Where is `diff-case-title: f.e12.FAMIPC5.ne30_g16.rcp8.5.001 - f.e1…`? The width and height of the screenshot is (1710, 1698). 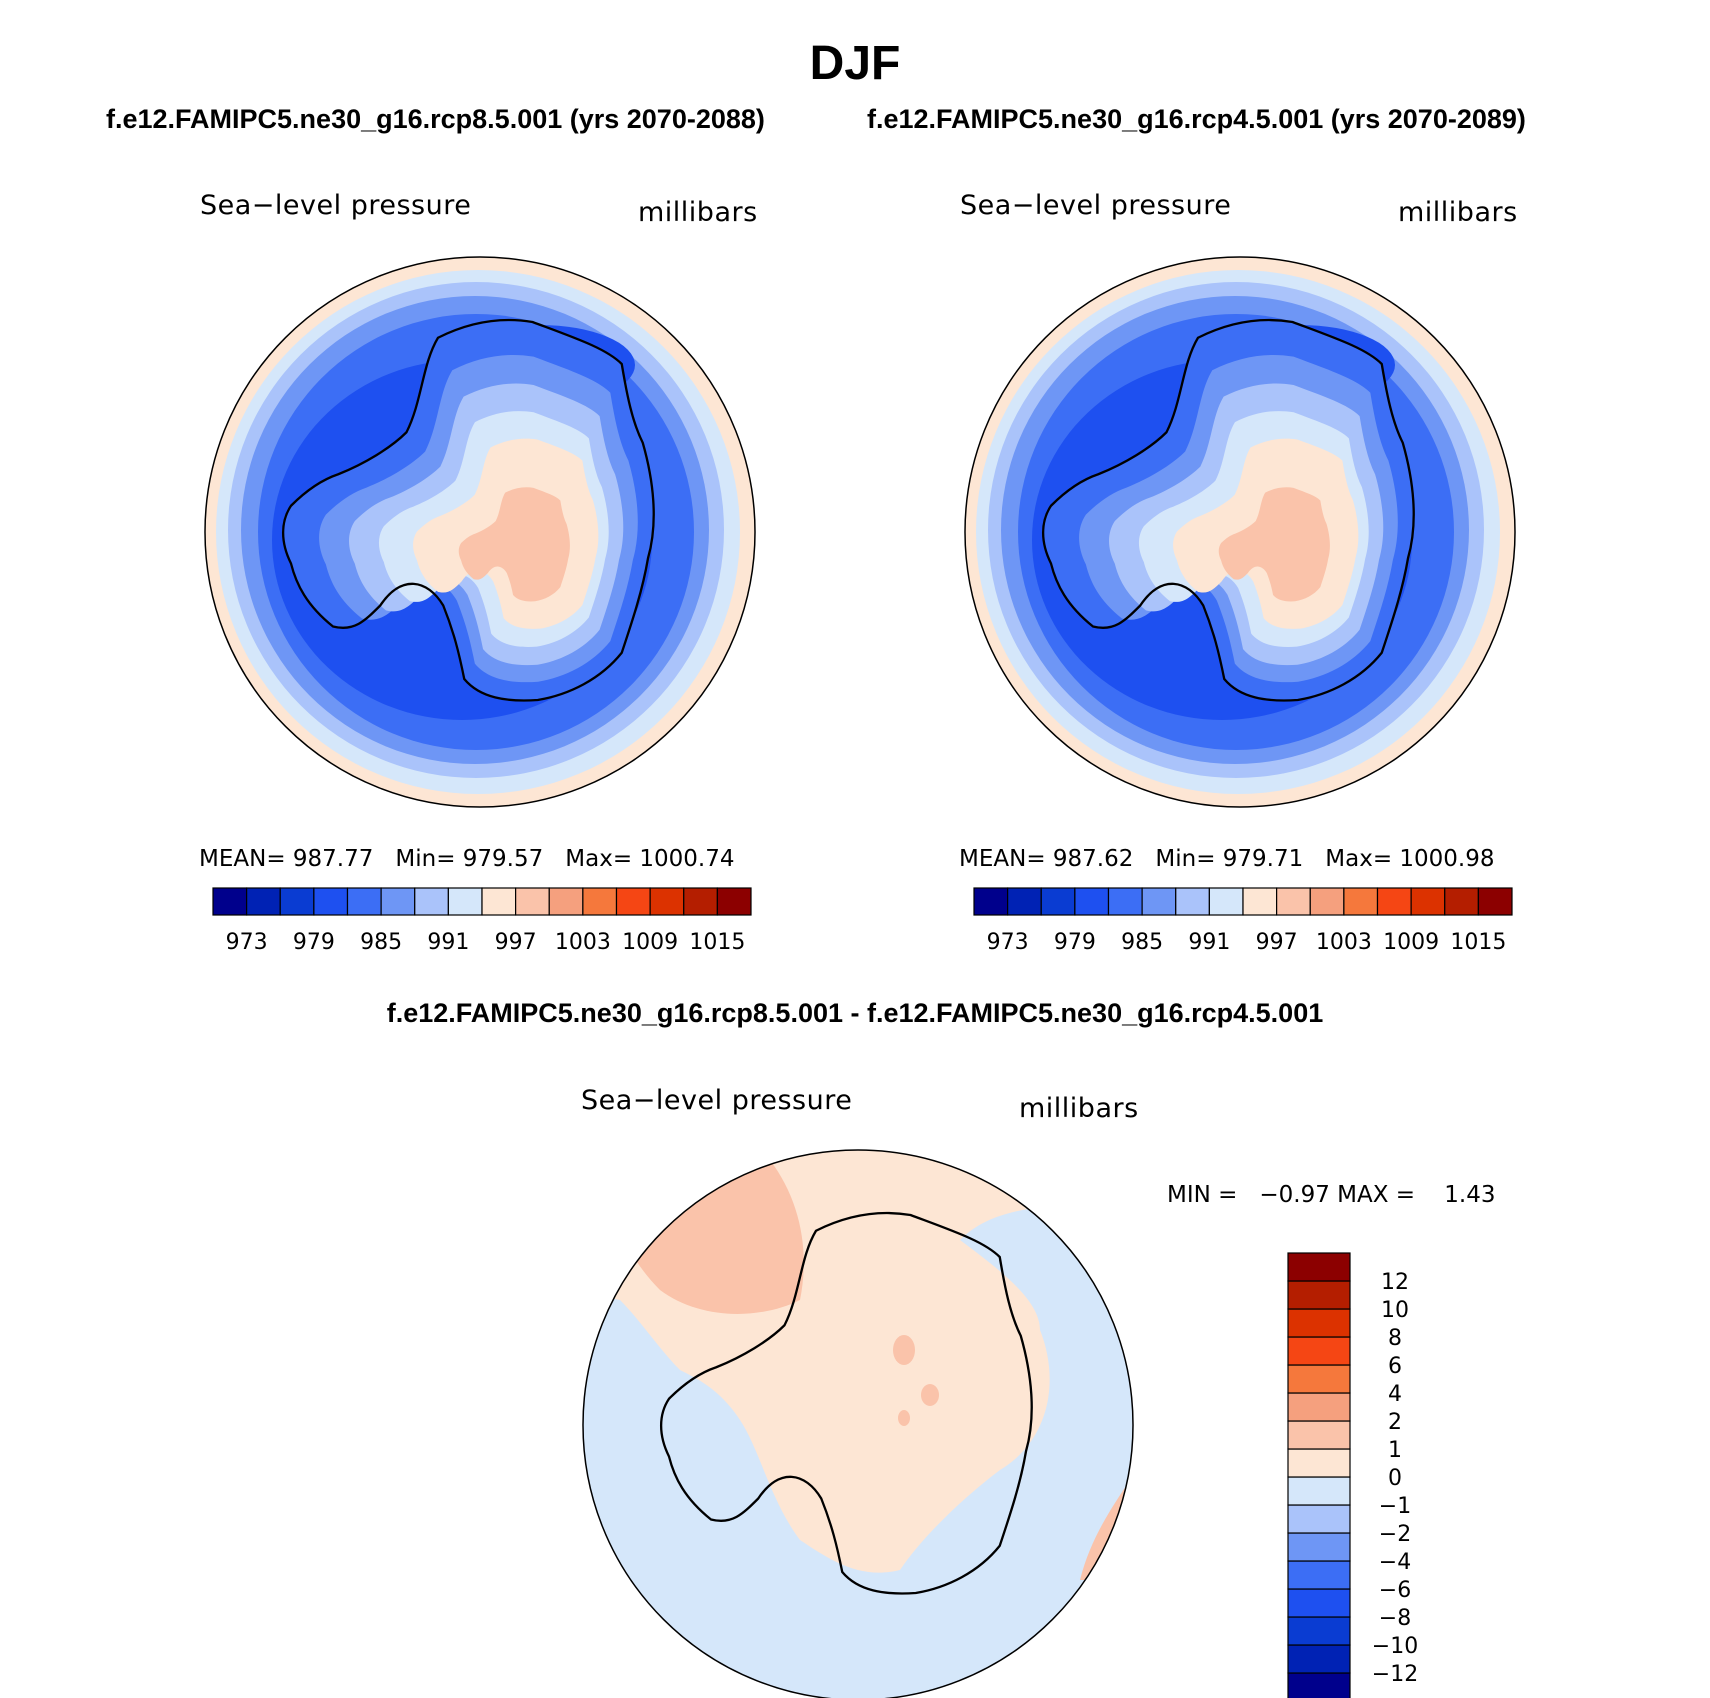 diff-case-title: f.e12.FAMIPC5.ne30_g16.rcp8.5.001 - f.e1… is located at coordinates (855, 1013).